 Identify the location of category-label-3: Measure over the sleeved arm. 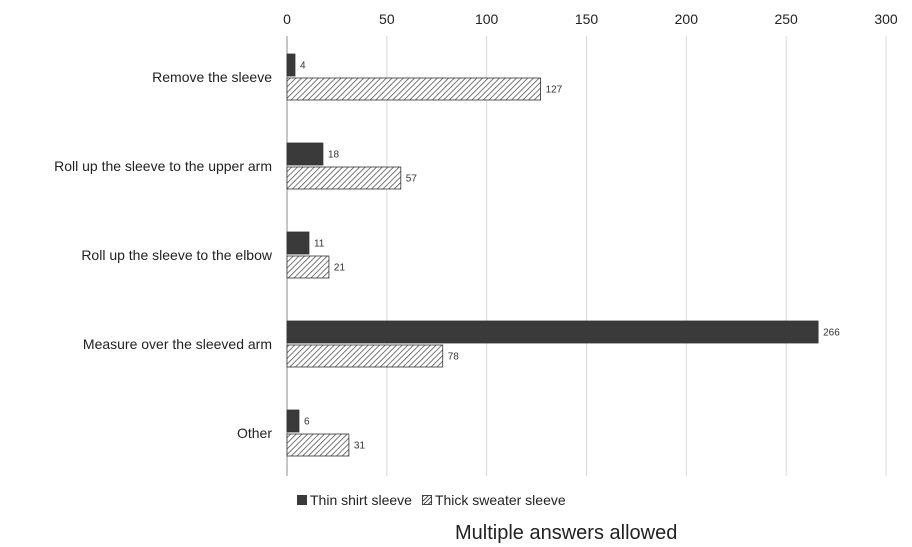
(177, 344).